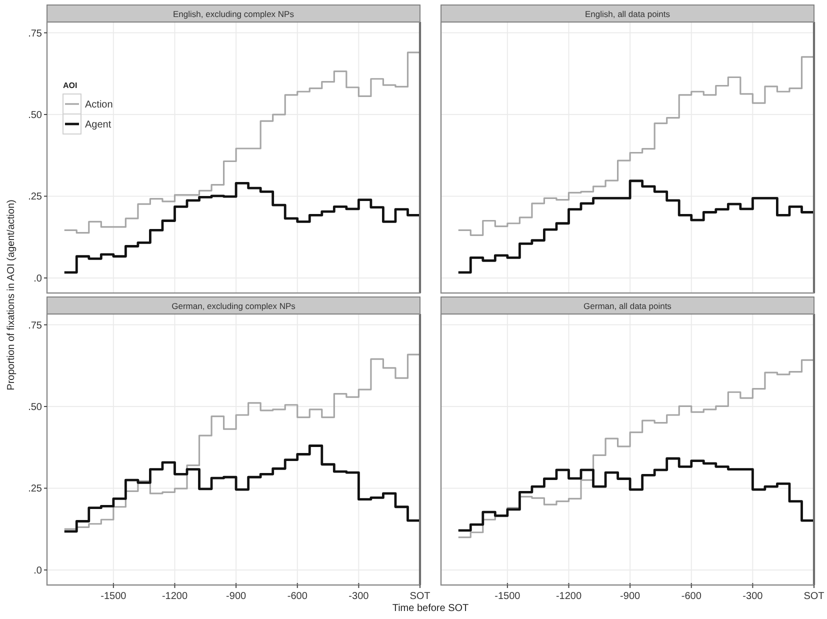 The image size is (827, 619). I want to click on legend-label: Agent, so click(98, 125).